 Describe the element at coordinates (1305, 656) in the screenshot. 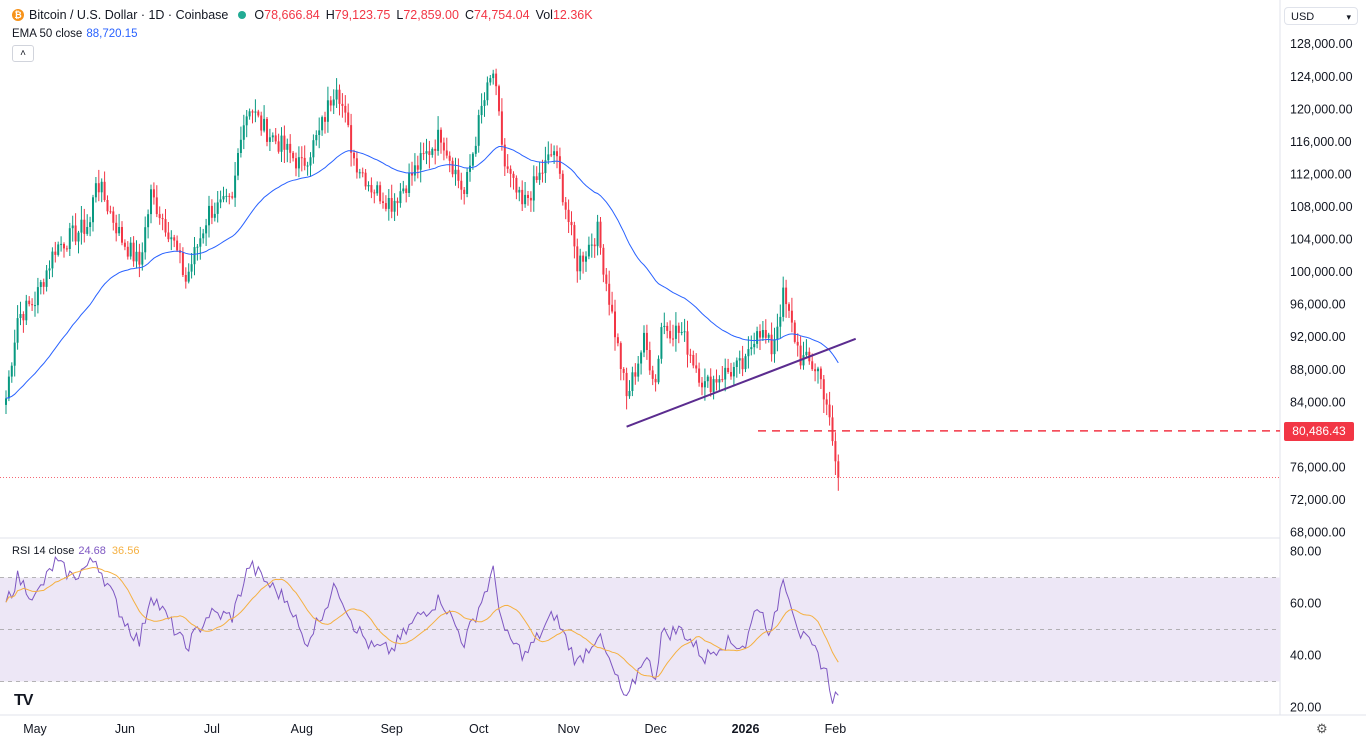

I see `rsi-tick-label: 40.00` at that location.